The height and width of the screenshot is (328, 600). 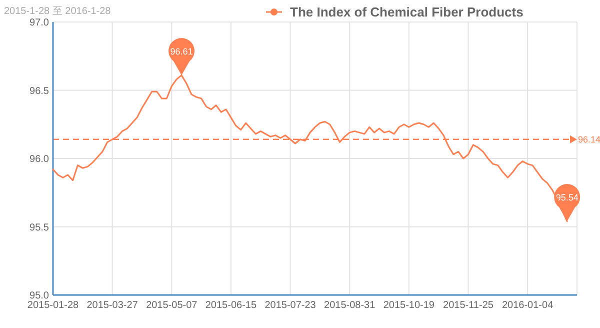 I want to click on annotation: 96.61, so click(x=181, y=51).